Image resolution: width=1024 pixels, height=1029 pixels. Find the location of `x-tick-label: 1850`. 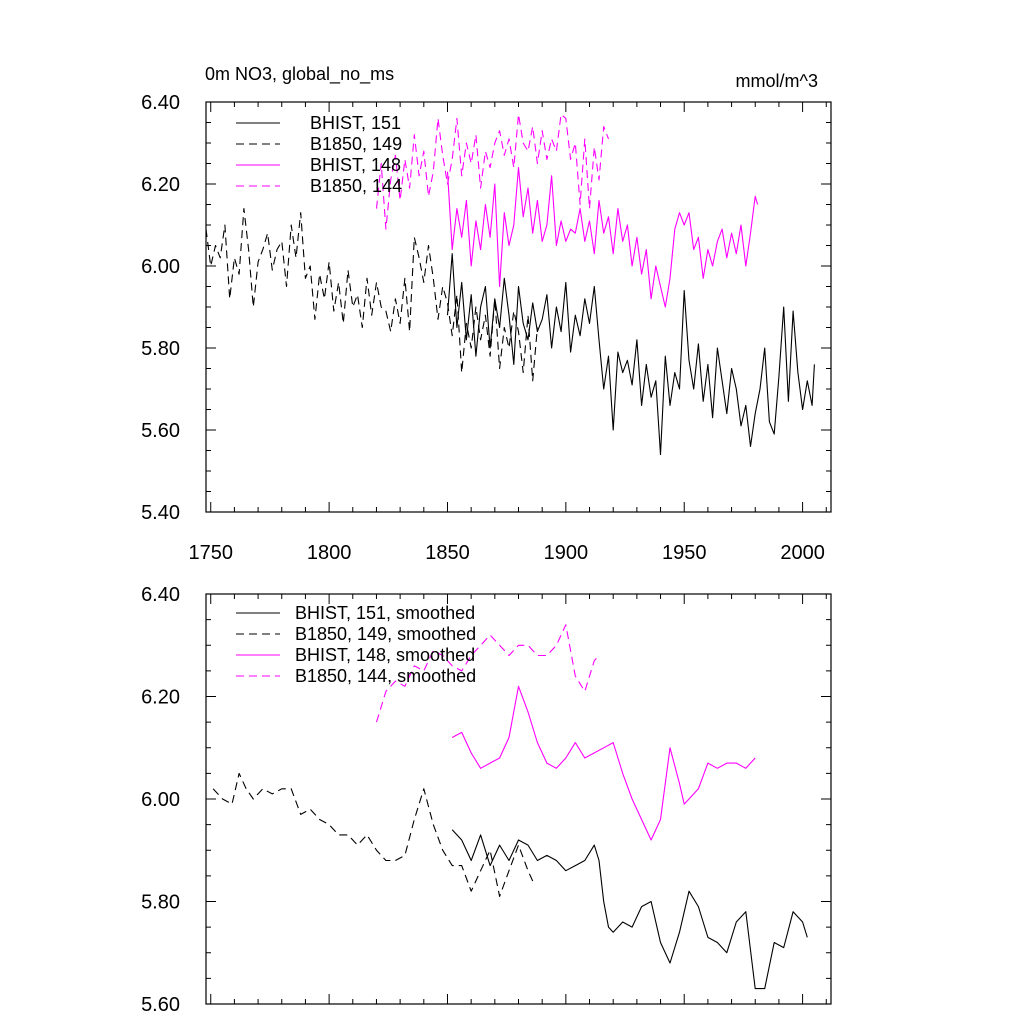

x-tick-label: 1850 is located at coordinates (447, 553).